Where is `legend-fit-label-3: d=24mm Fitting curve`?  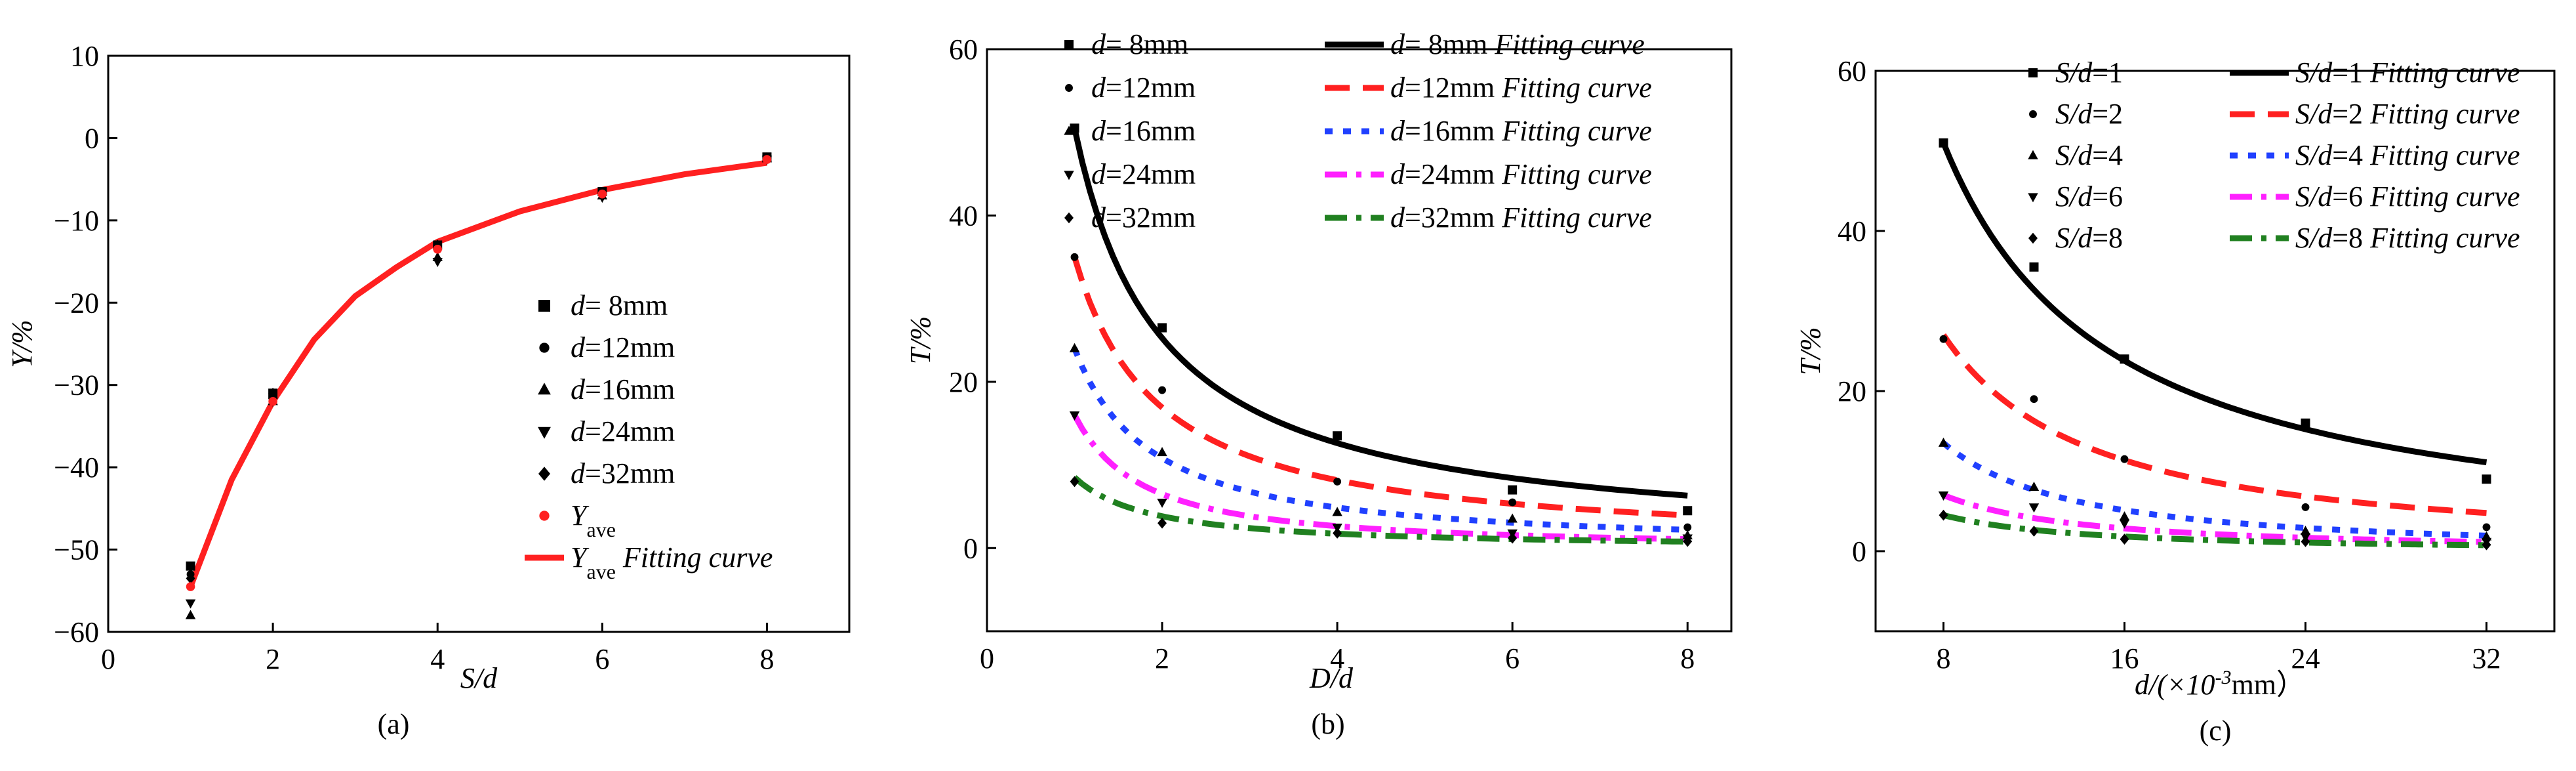
legend-fit-label-3: d=24mm Fitting curve is located at coordinates (1521, 174).